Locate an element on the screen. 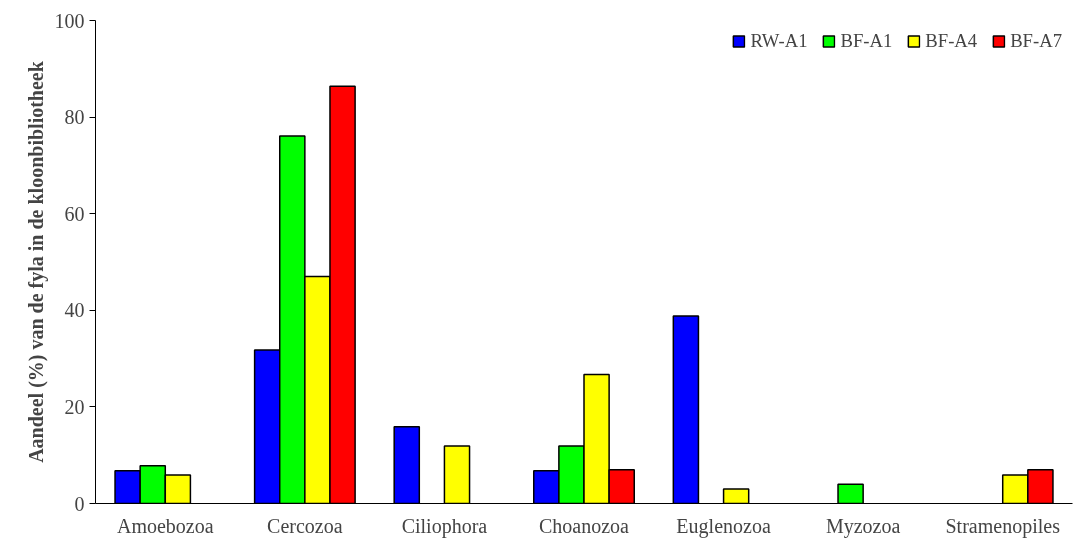  y-axis-title: Aandeel (%) van de fyla in de kloonbibliotheek is located at coordinates (36, 261).